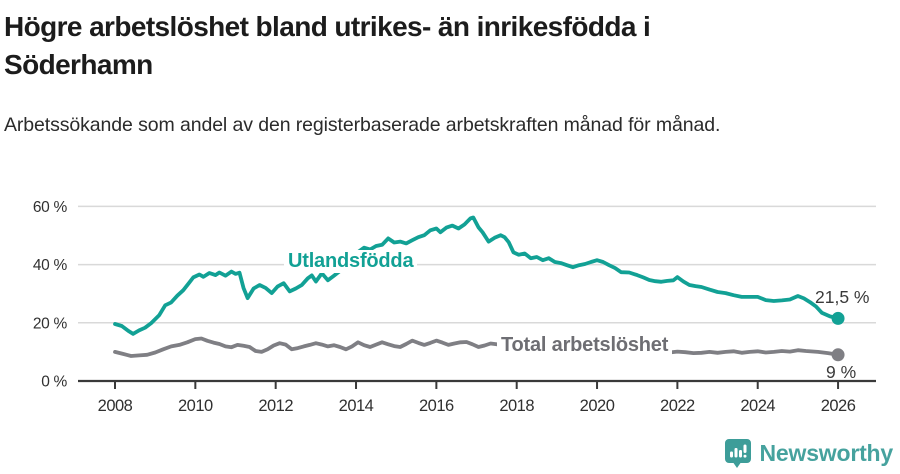  Describe the element at coordinates (50, 323) in the screenshot. I see `y-axis-tick-label: 20 %` at that location.